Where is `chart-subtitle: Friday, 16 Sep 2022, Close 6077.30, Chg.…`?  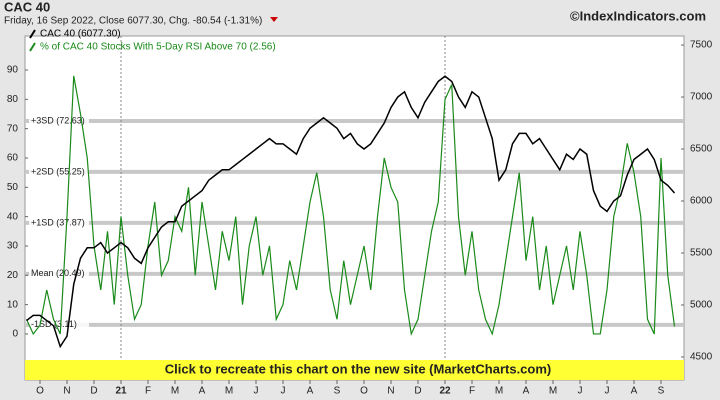 chart-subtitle: Friday, 16 Sep 2022, Close 6077.30, Chg.… is located at coordinates (133, 21).